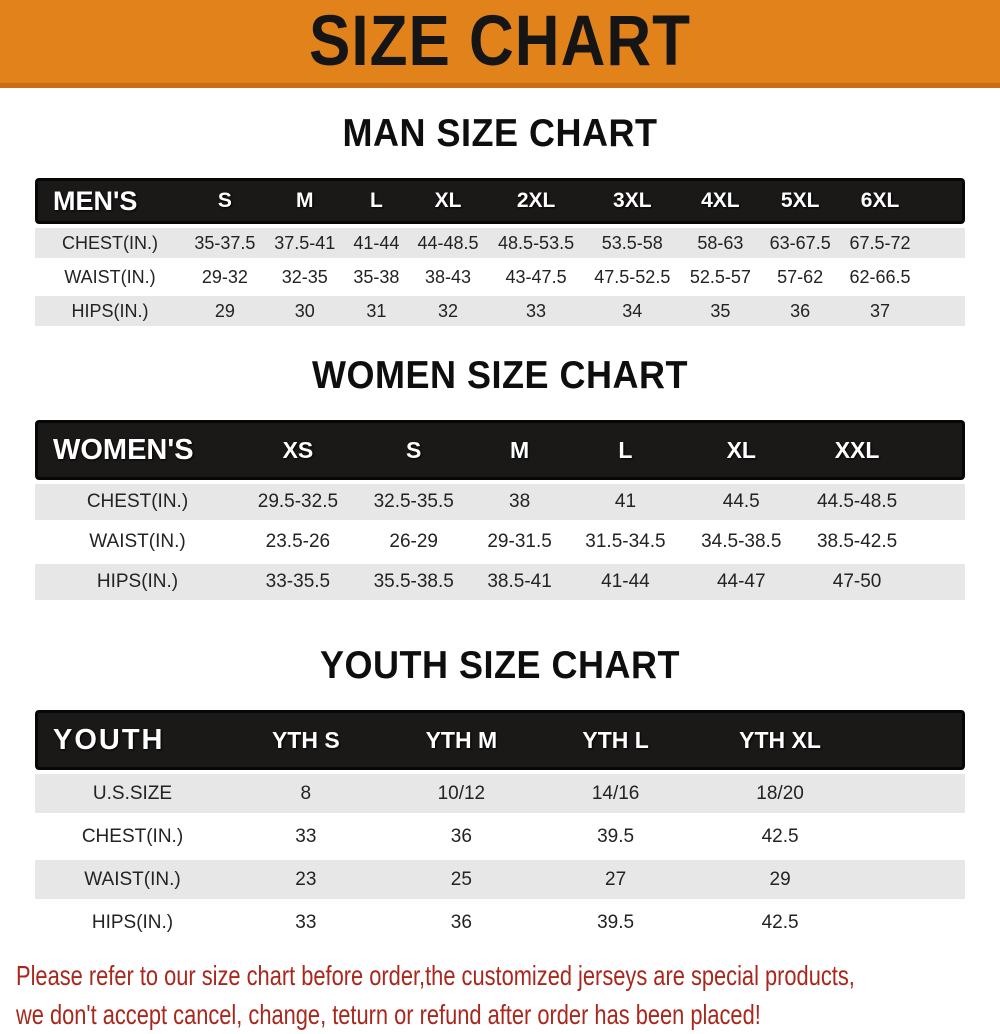 This screenshot has height=1034, width=1000. Describe the element at coordinates (800, 277) in the screenshot. I see `size-cell: 57-62` at that location.